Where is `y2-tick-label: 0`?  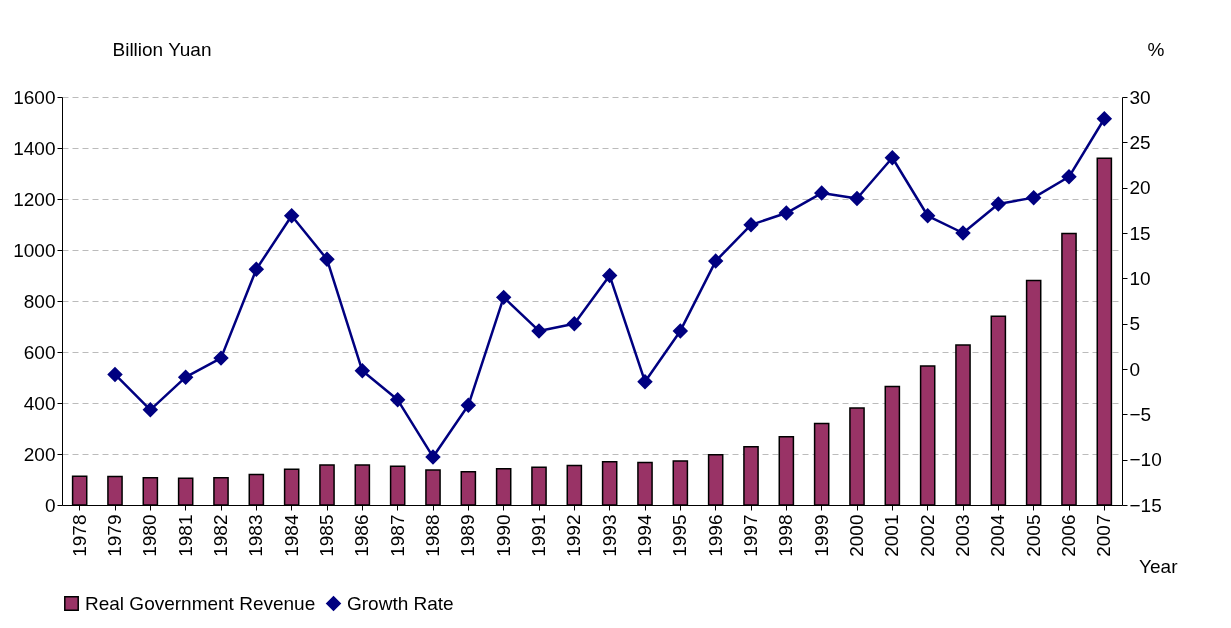 y2-tick-label: 0 is located at coordinates (1135, 369).